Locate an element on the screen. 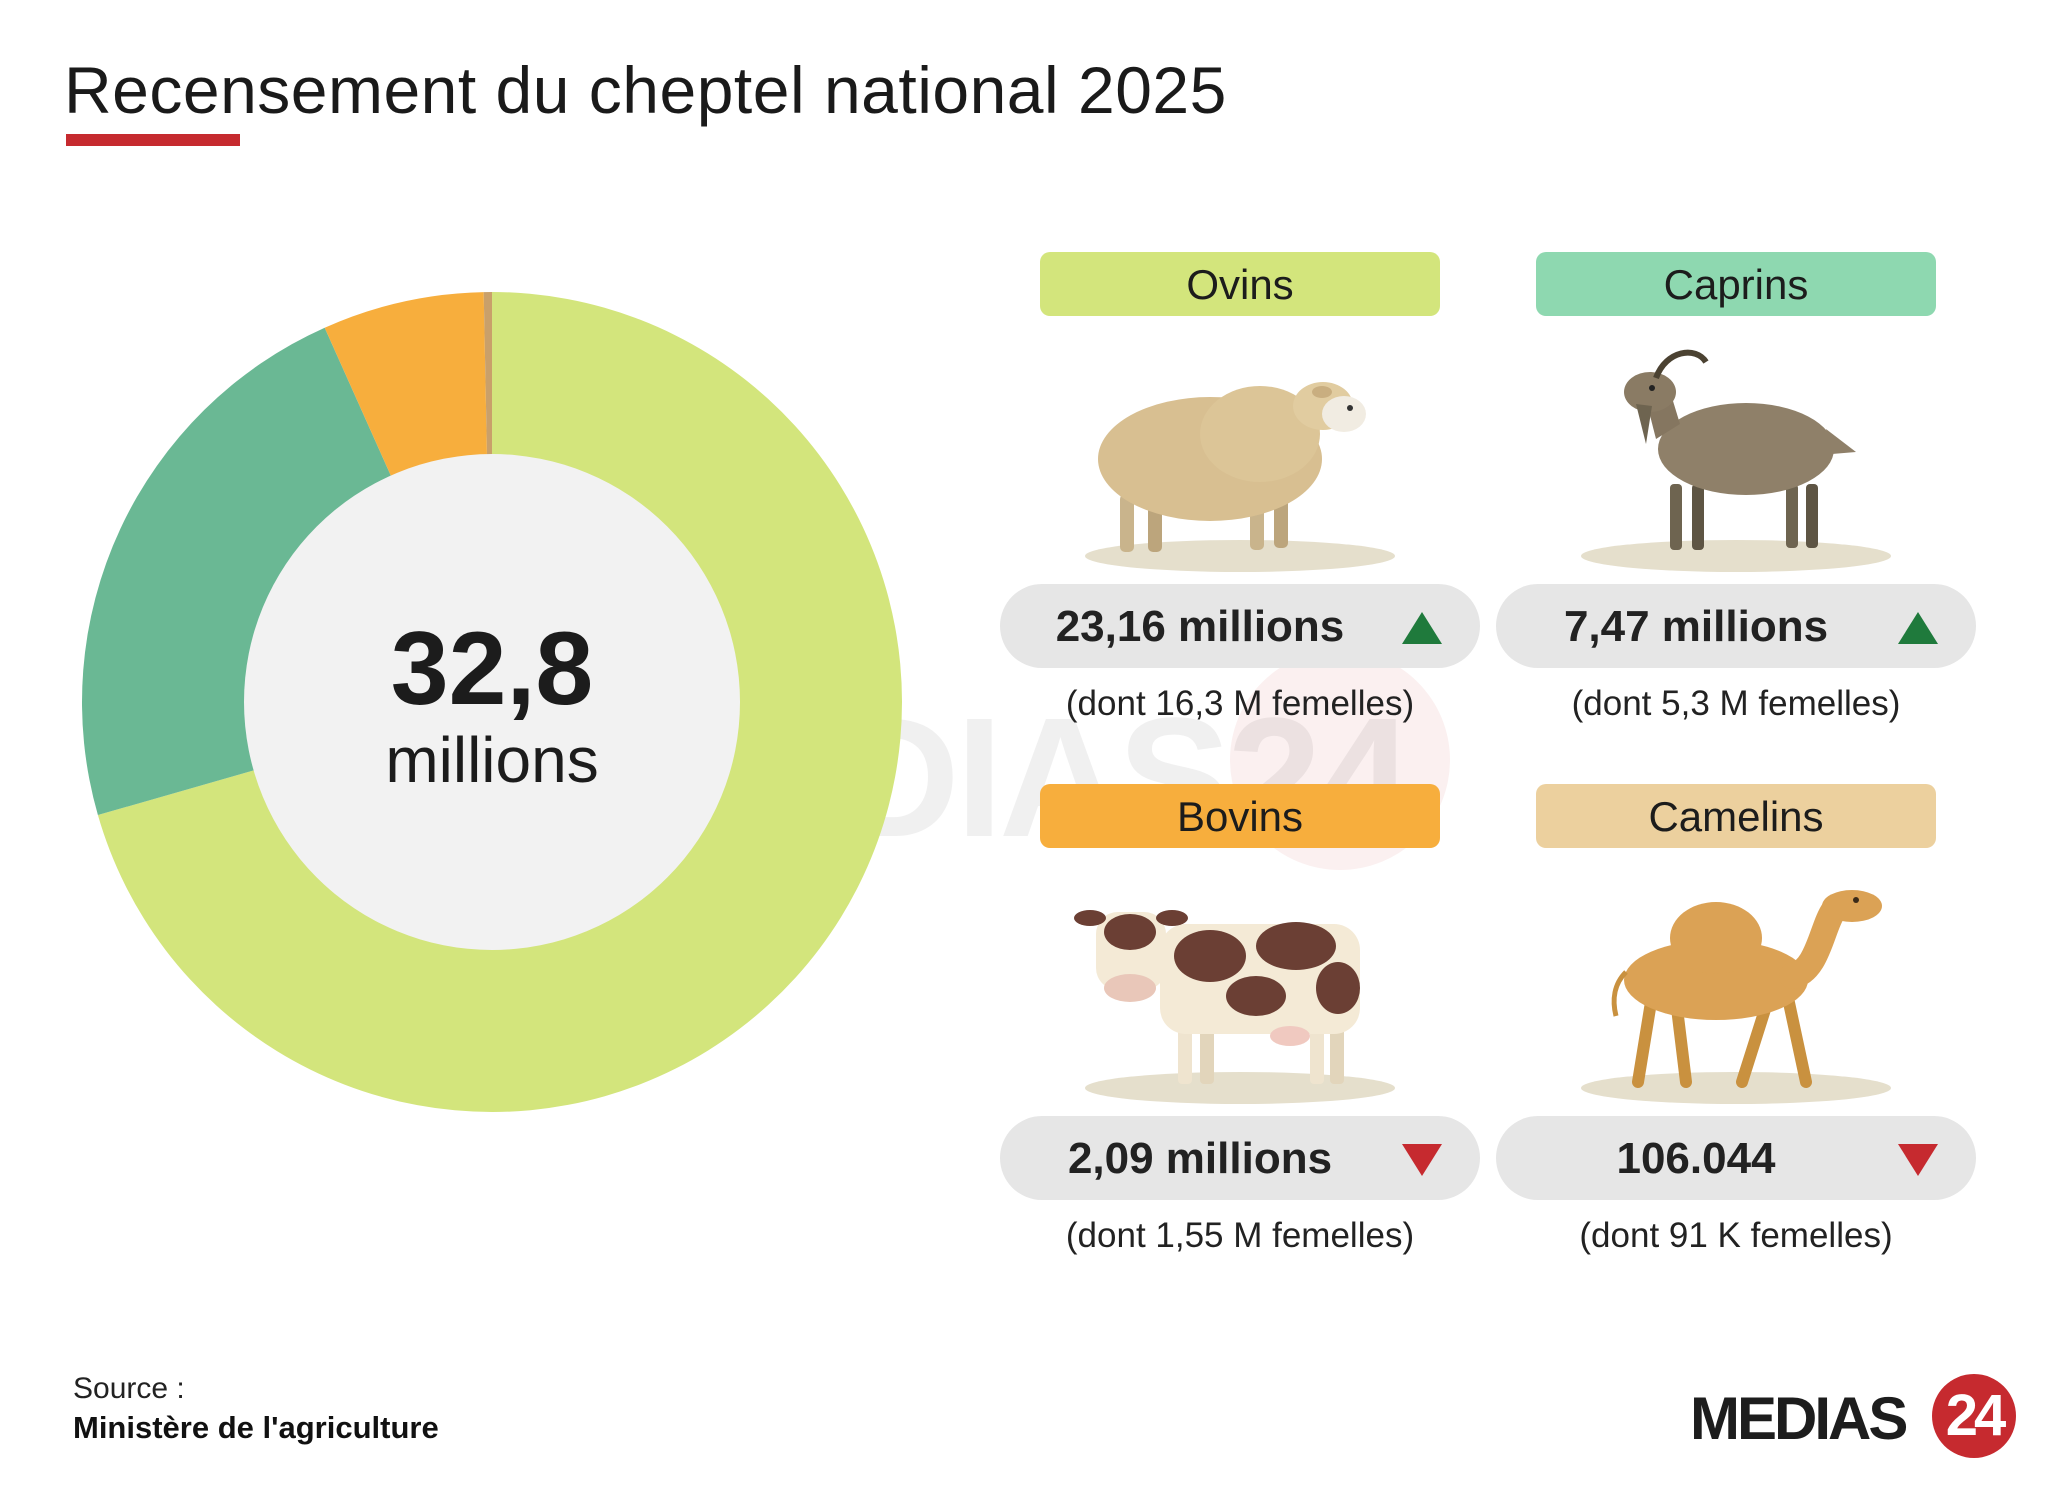 The height and width of the screenshot is (1498, 2048). value-box: 23,16 millions is located at coordinates (1240, 626).